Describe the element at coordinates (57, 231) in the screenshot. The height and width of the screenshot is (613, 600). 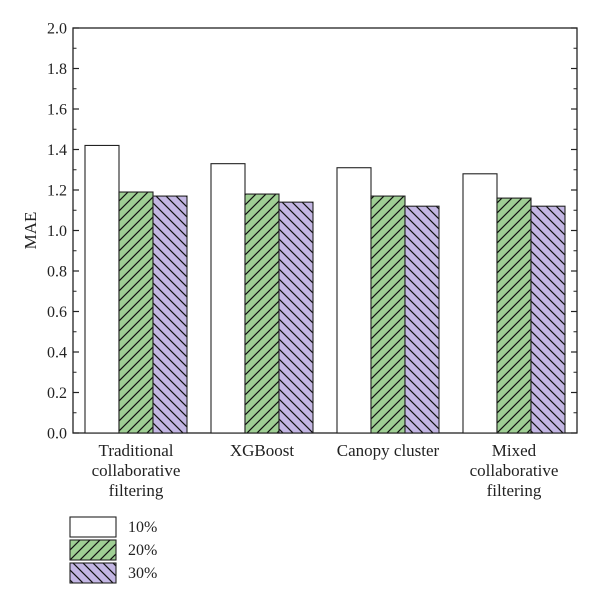
I see `y-tick-label: 1.0` at that location.